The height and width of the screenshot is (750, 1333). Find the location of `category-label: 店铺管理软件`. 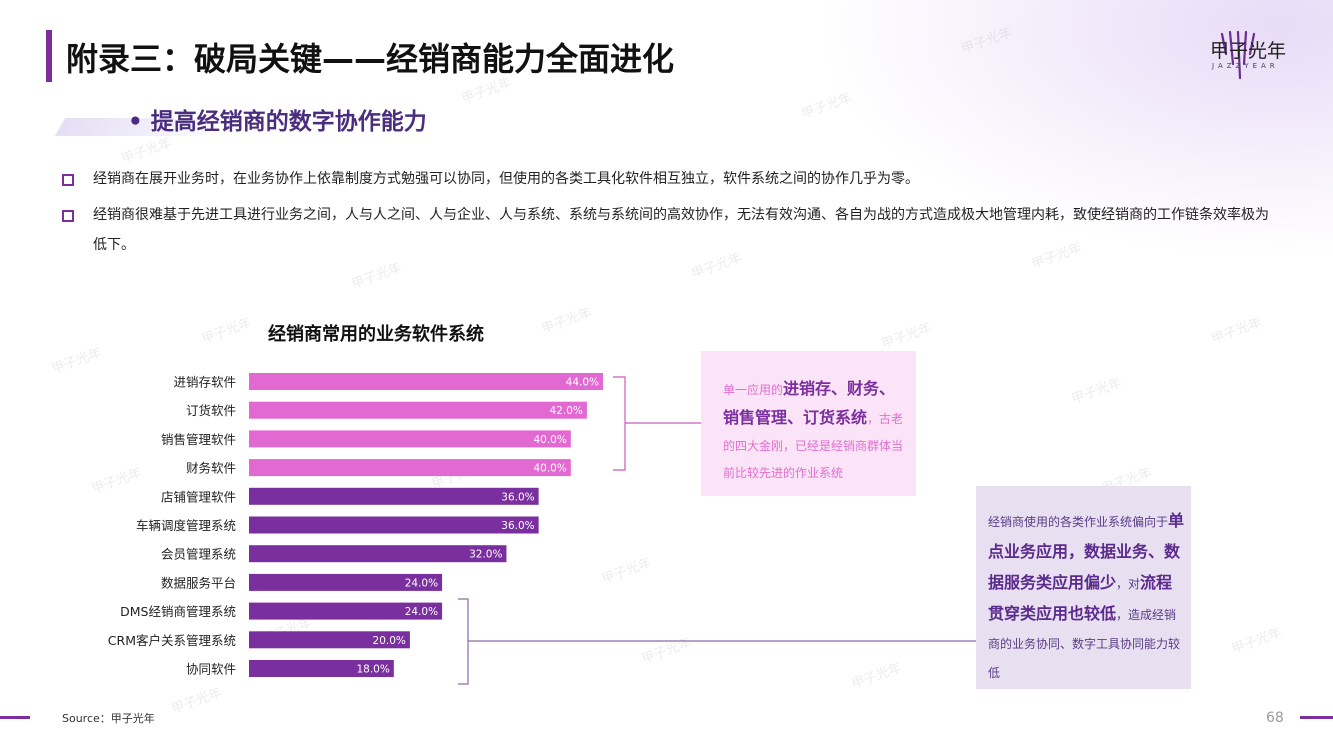

category-label: 店铺管理软件 is located at coordinates (198, 496).